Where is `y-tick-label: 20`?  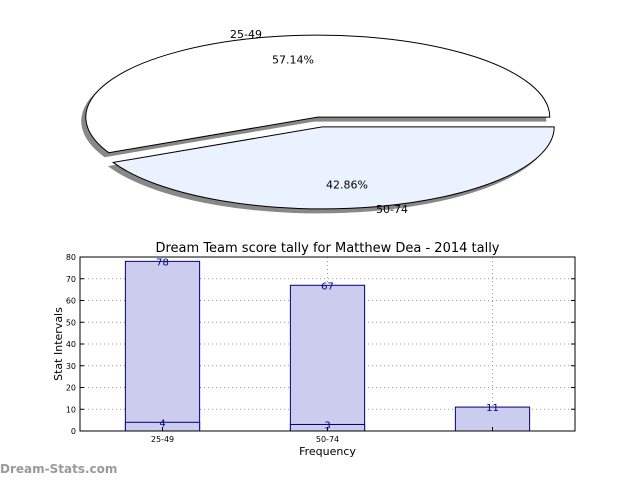 y-tick-label: 20 is located at coordinates (71, 388).